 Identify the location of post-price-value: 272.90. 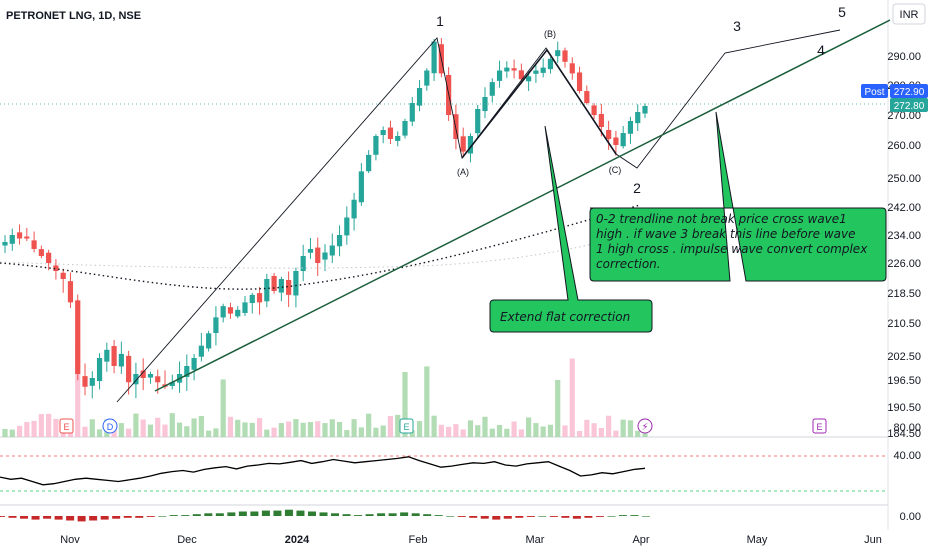
(909, 92).